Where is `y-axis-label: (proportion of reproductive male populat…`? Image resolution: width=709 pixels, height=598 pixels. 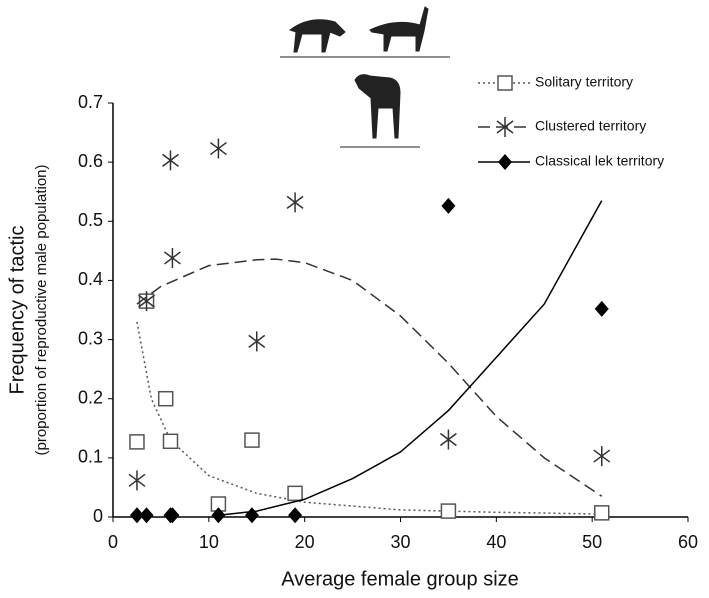
y-axis-label: (proportion of reproductive male populat… is located at coordinates (41, 309).